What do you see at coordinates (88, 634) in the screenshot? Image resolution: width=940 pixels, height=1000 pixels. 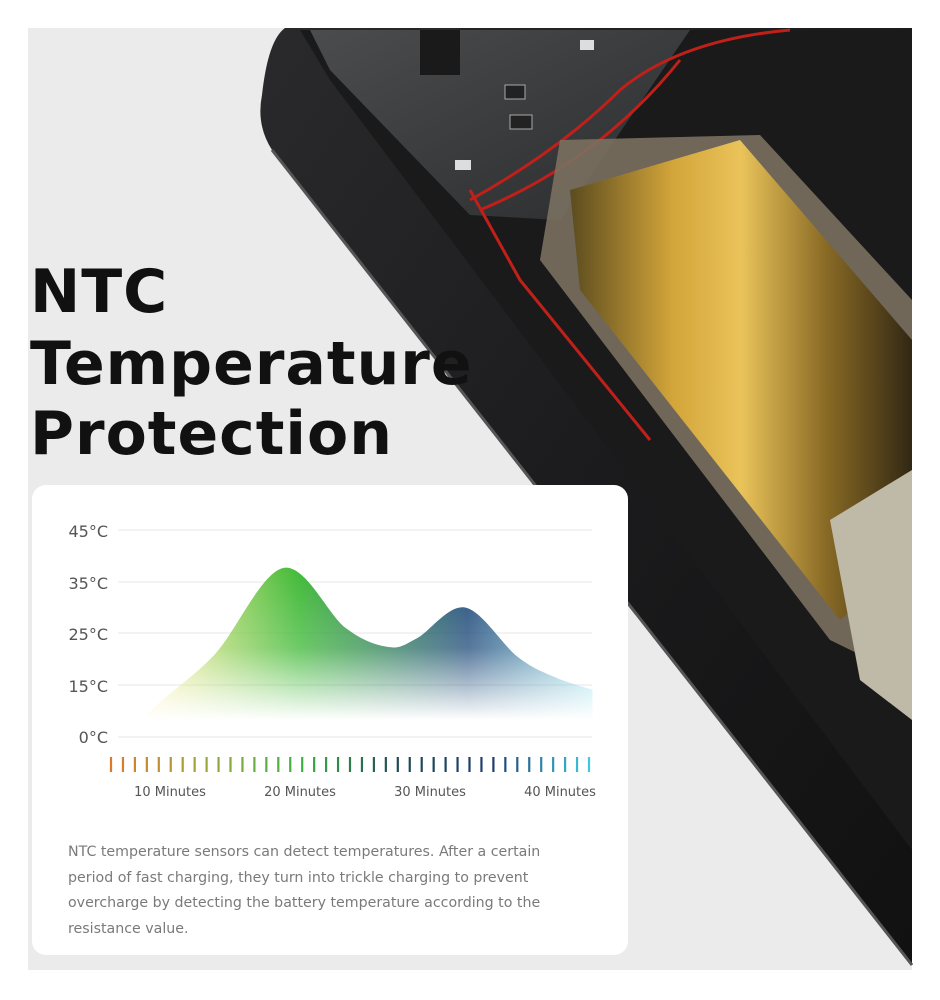 I see `y-tick-label-25: 25°C` at bounding box center [88, 634].